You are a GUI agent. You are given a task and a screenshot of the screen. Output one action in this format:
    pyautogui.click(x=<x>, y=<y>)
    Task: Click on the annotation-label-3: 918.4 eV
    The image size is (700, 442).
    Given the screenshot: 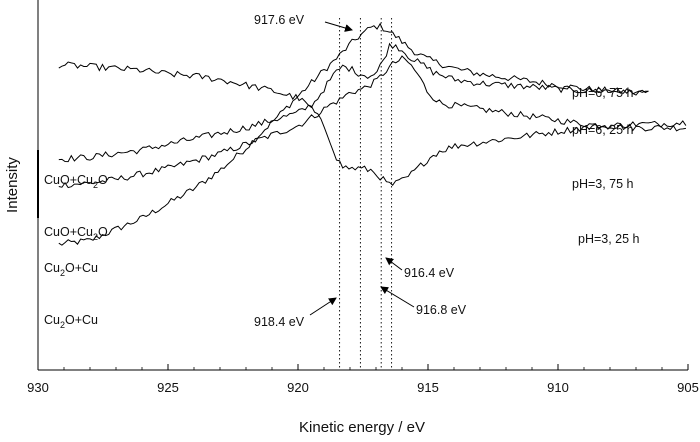 What is the action you would take?
    pyautogui.click(x=279, y=322)
    